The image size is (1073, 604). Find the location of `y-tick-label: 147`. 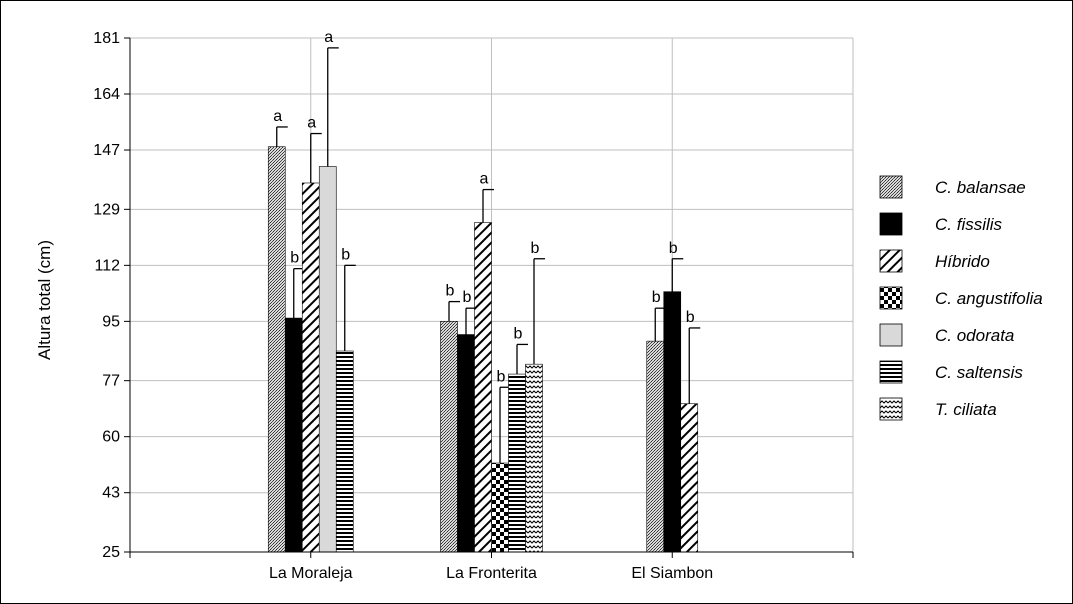

y-tick-label: 147 is located at coordinates (106, 150).